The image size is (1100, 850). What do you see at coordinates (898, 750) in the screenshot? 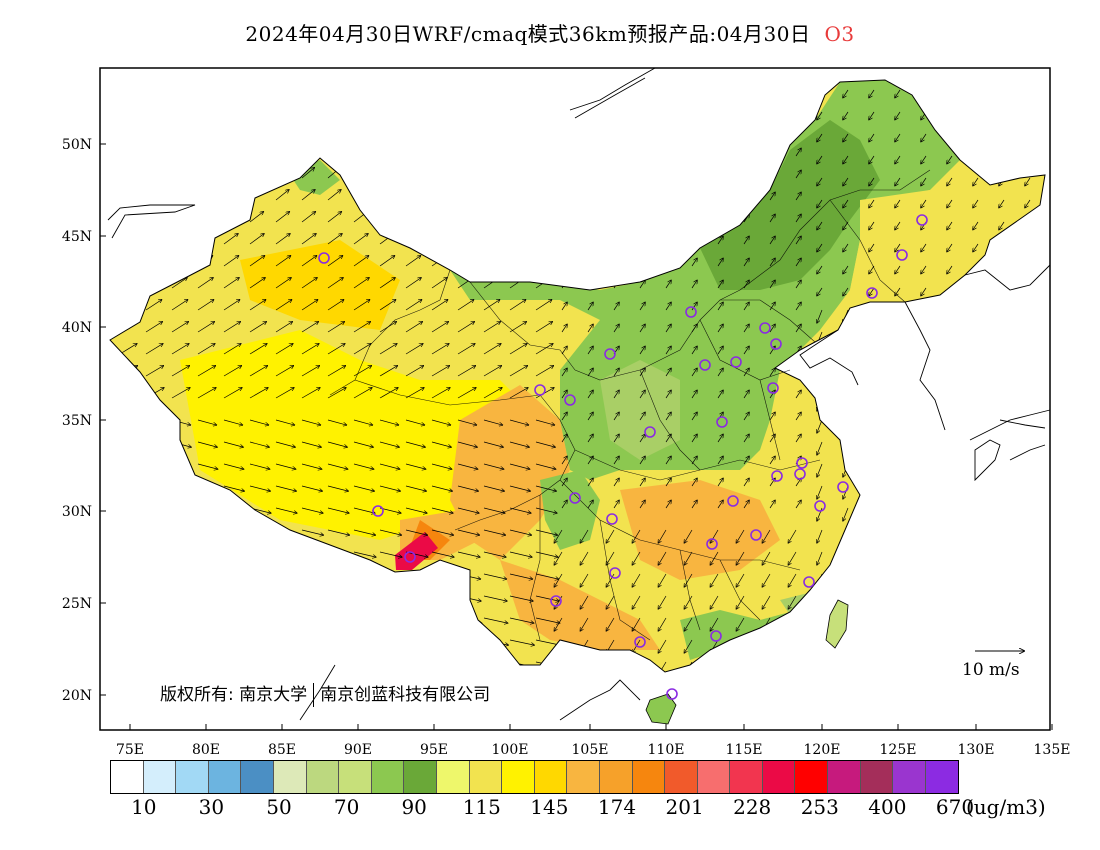
I see `lon-tick-label: 125E` at bounding box center [898, 750].